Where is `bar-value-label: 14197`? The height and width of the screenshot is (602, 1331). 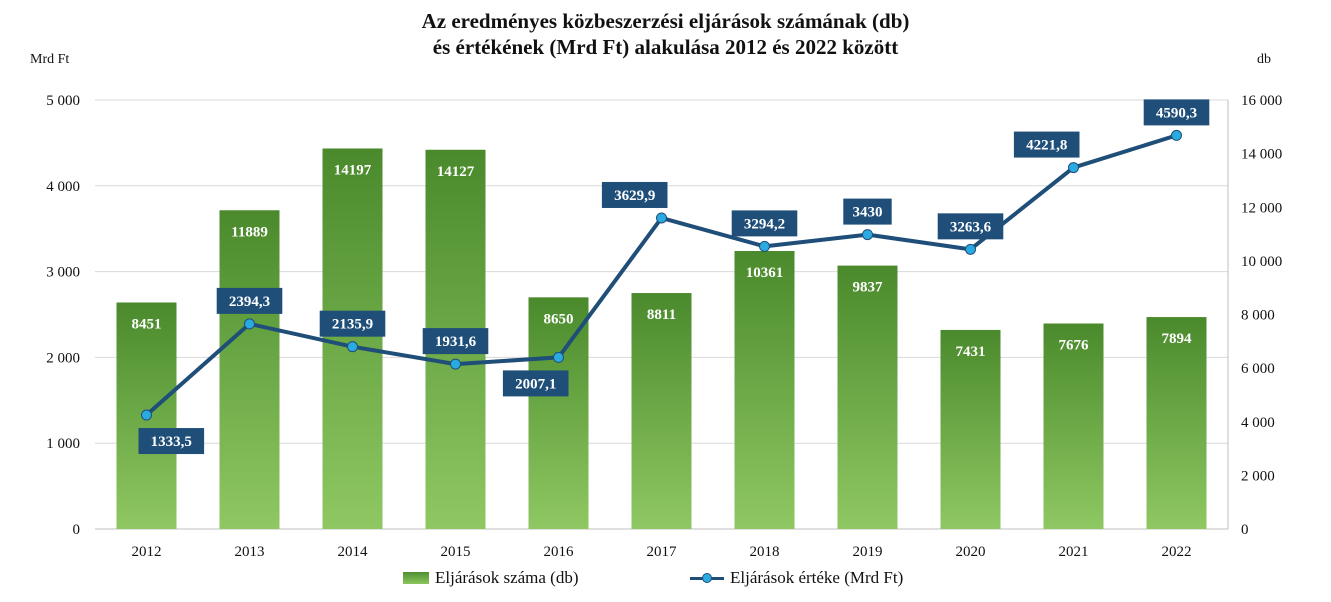 bar-value-label: 14197 is located at coordinates (353, 170).